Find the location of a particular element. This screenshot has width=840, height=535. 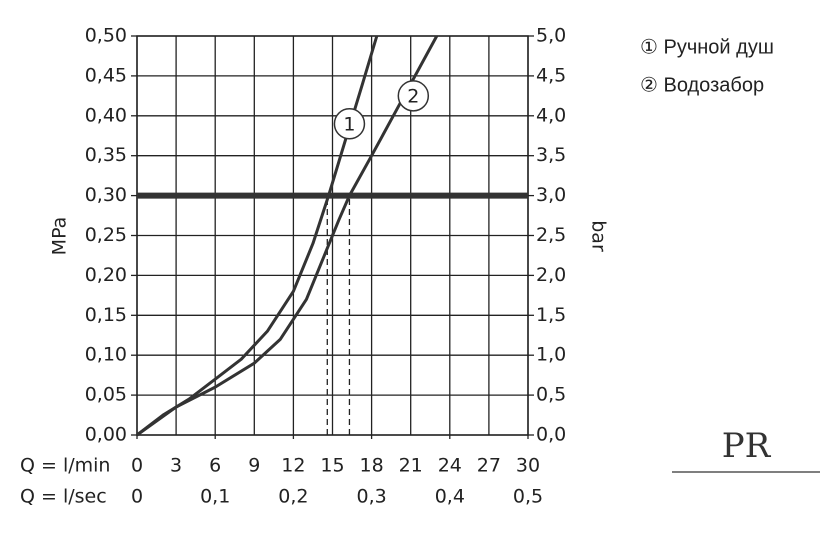

y2-tick-label: 4,0 is located at coordinates (551, 115).